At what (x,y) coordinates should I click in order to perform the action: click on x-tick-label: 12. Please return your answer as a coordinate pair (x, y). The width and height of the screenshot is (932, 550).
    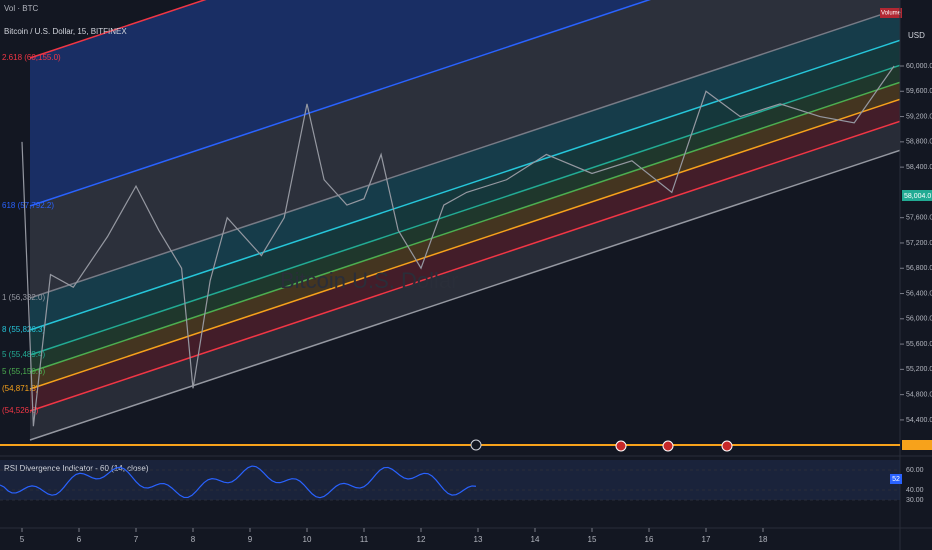
    Looking at the image, I should click on (421, 539).